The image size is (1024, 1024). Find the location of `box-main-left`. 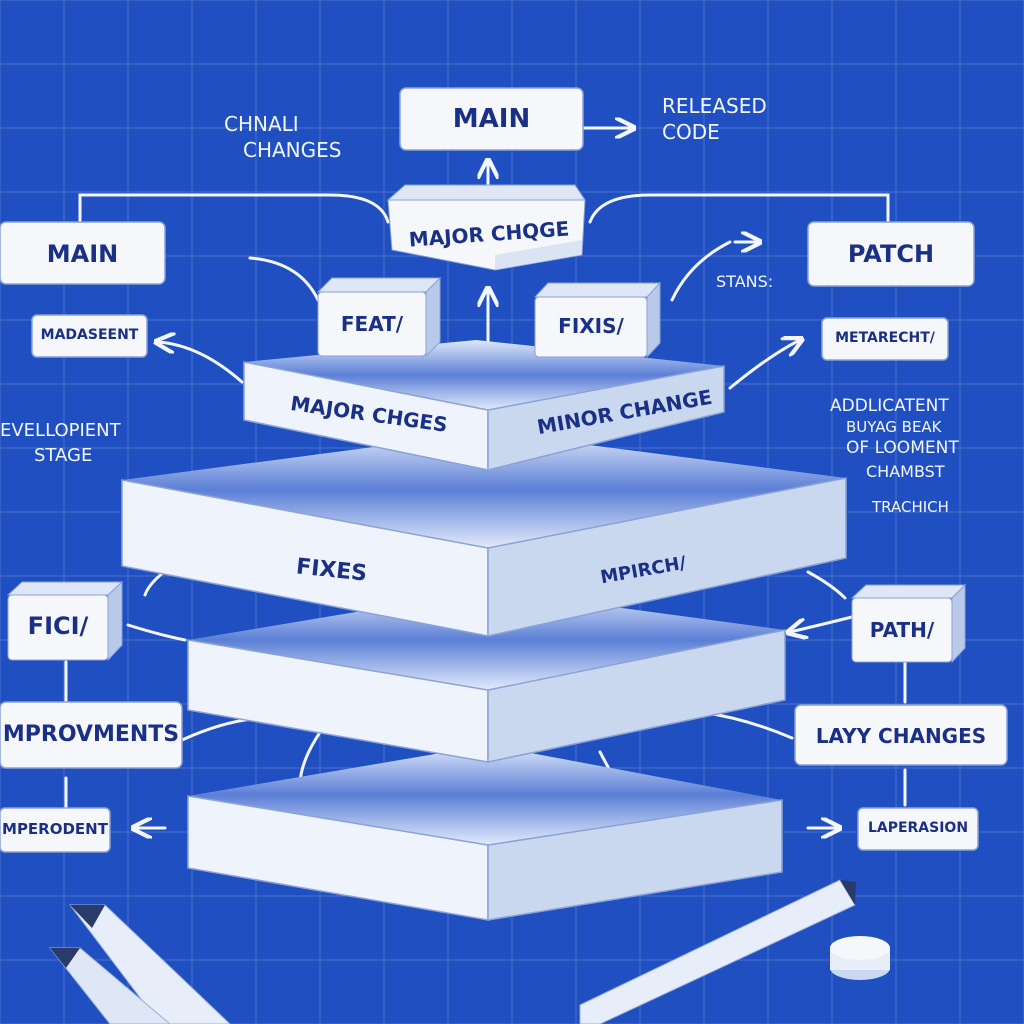

box-main-left is located at coordinates (83, 253).